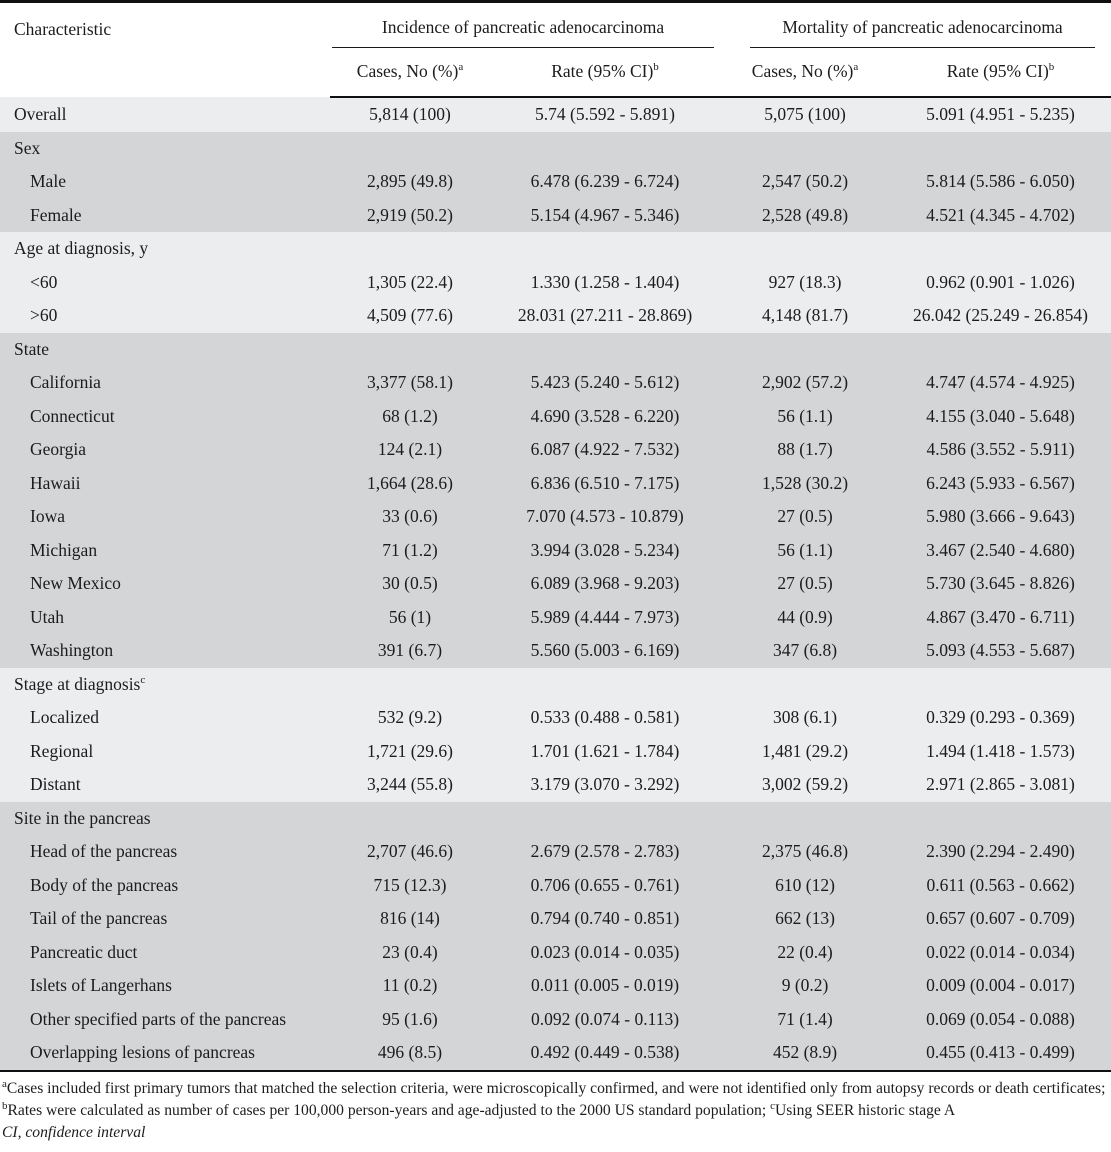 The image size is (1111, 1152). Describe the element at coordinates (805, 316) in the screenshot. I see `mortality-cases-cell: 4,148 (81.7)` at that location.